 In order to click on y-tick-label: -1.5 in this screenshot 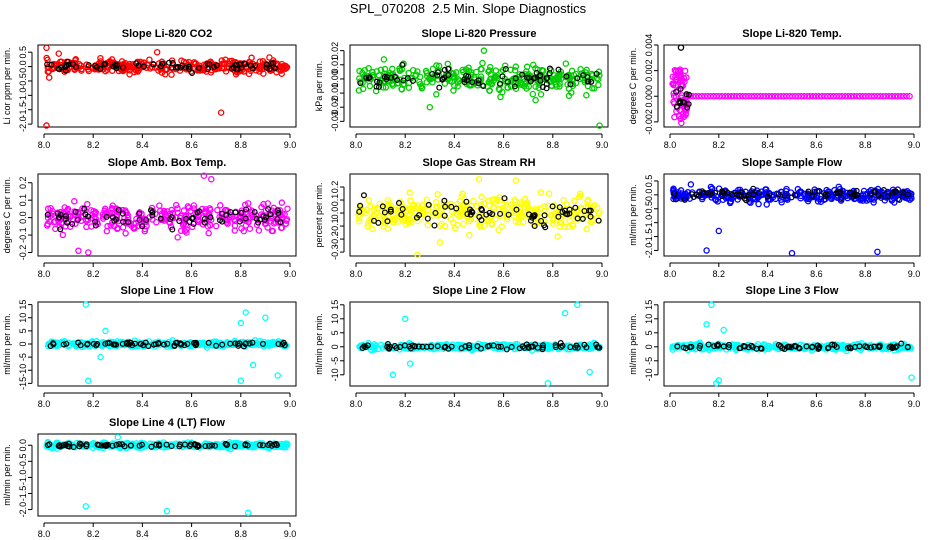, I will do `click(23, 110)`.